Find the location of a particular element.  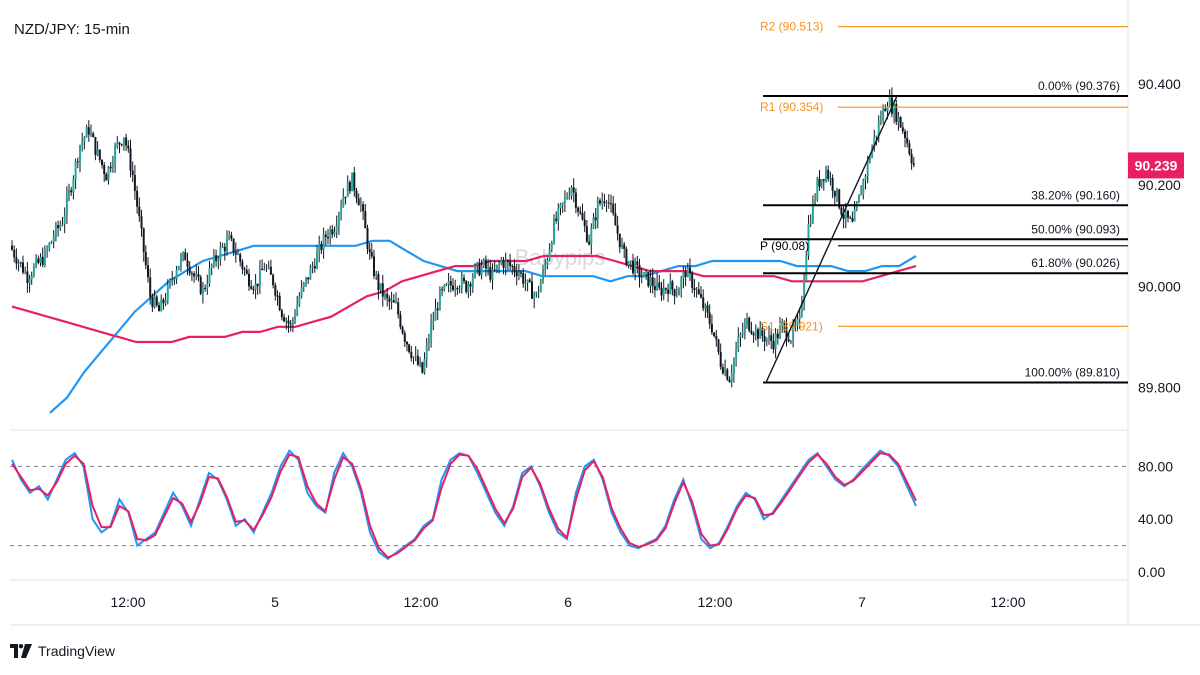

stochastic-d-line is located at coordinates (464, 505).